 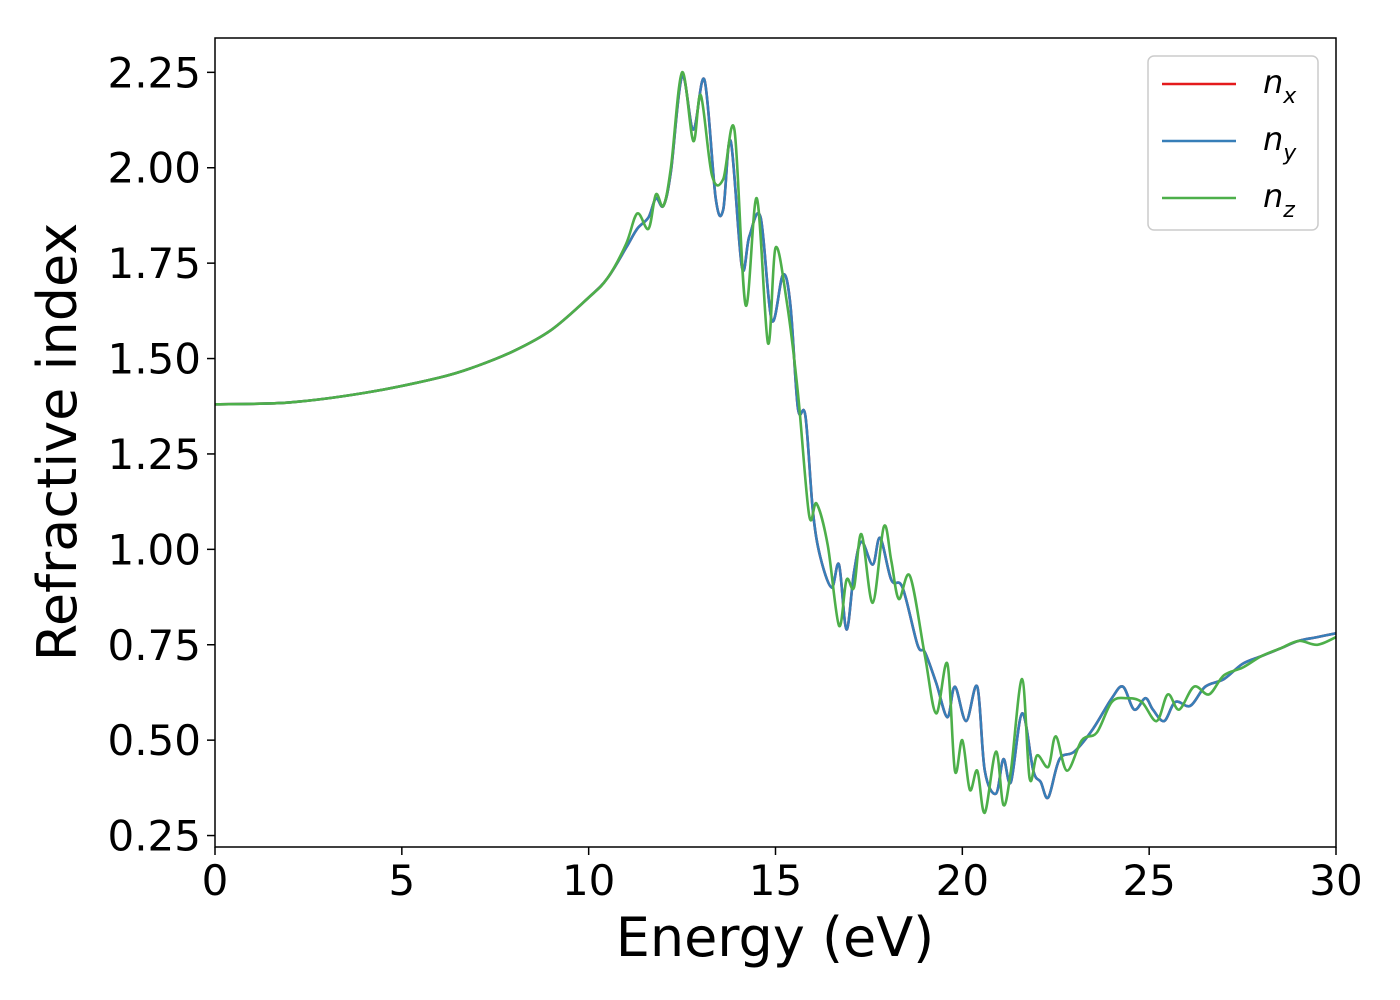 What do you see at coordinates (154, 549) in the screenshot?
I see `y-tick-label: 1.00` at bounding box center [154, 549].